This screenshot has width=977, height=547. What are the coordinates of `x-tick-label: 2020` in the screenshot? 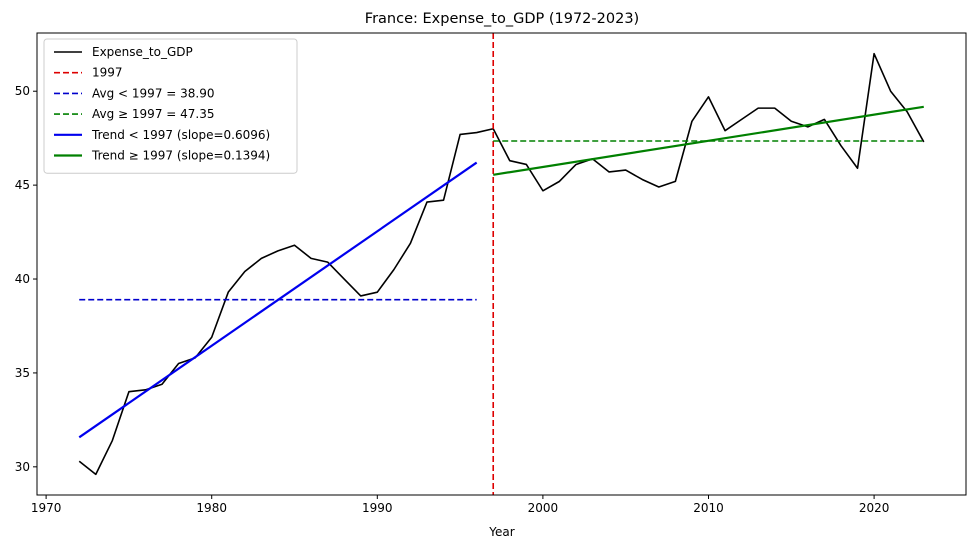 It's located at (874, 508).